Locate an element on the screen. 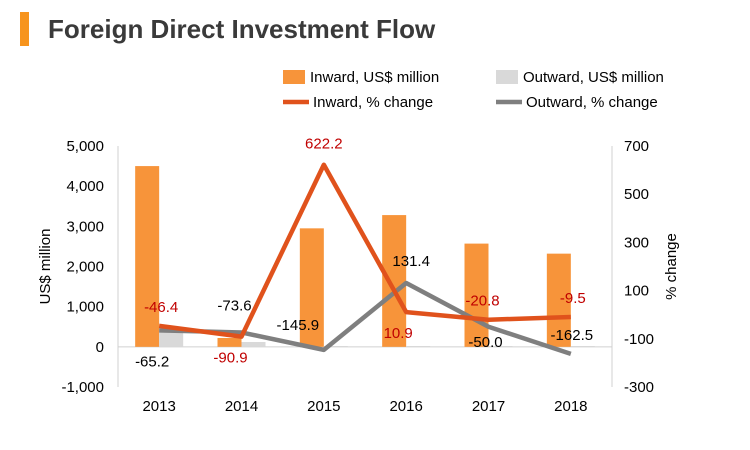 The height and width of the screenshot is (450, 750). bar-outward-2017 is located at coordinates (500, 346).